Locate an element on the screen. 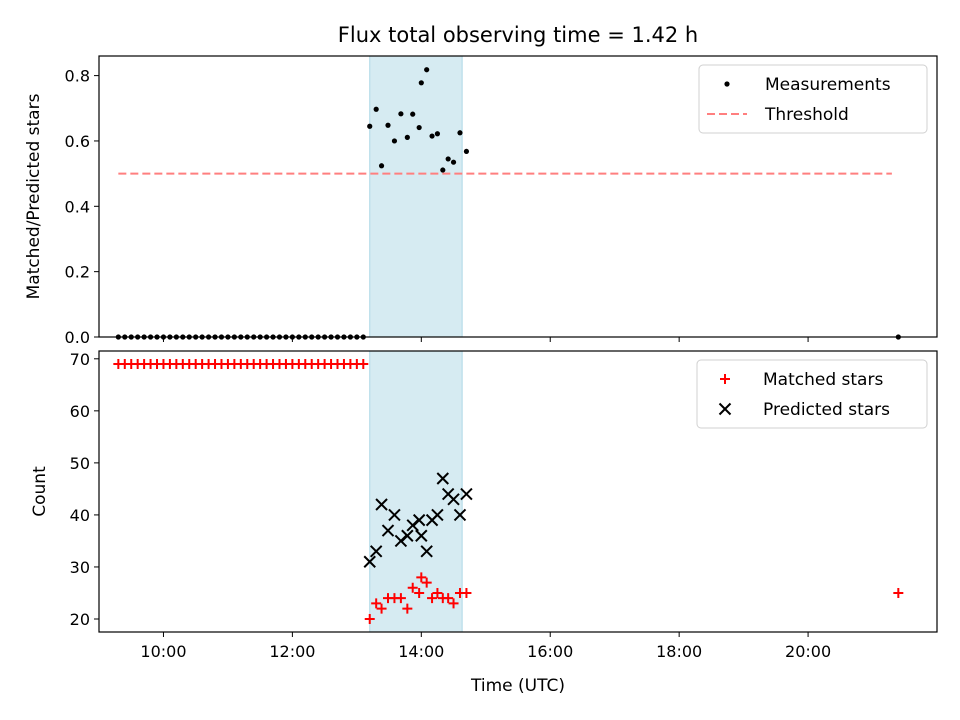 The width and height of the screenshot is (960, 720). legend-item: Threshold is located at coordinates (778, 115).